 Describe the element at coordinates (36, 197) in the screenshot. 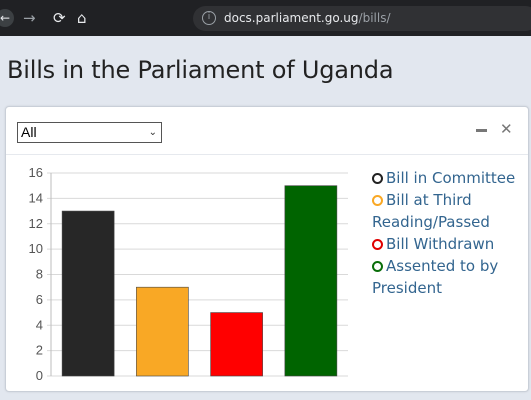

I see `y-tick-label: 14` at that location.